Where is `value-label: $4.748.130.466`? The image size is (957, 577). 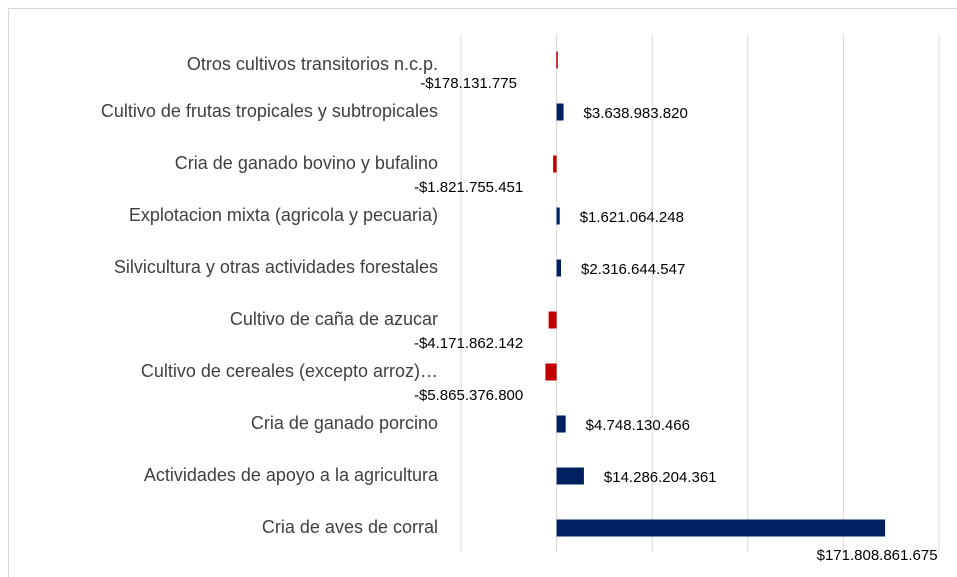
value-label: $4.748.130.466 is located at coordinates (638, 425).